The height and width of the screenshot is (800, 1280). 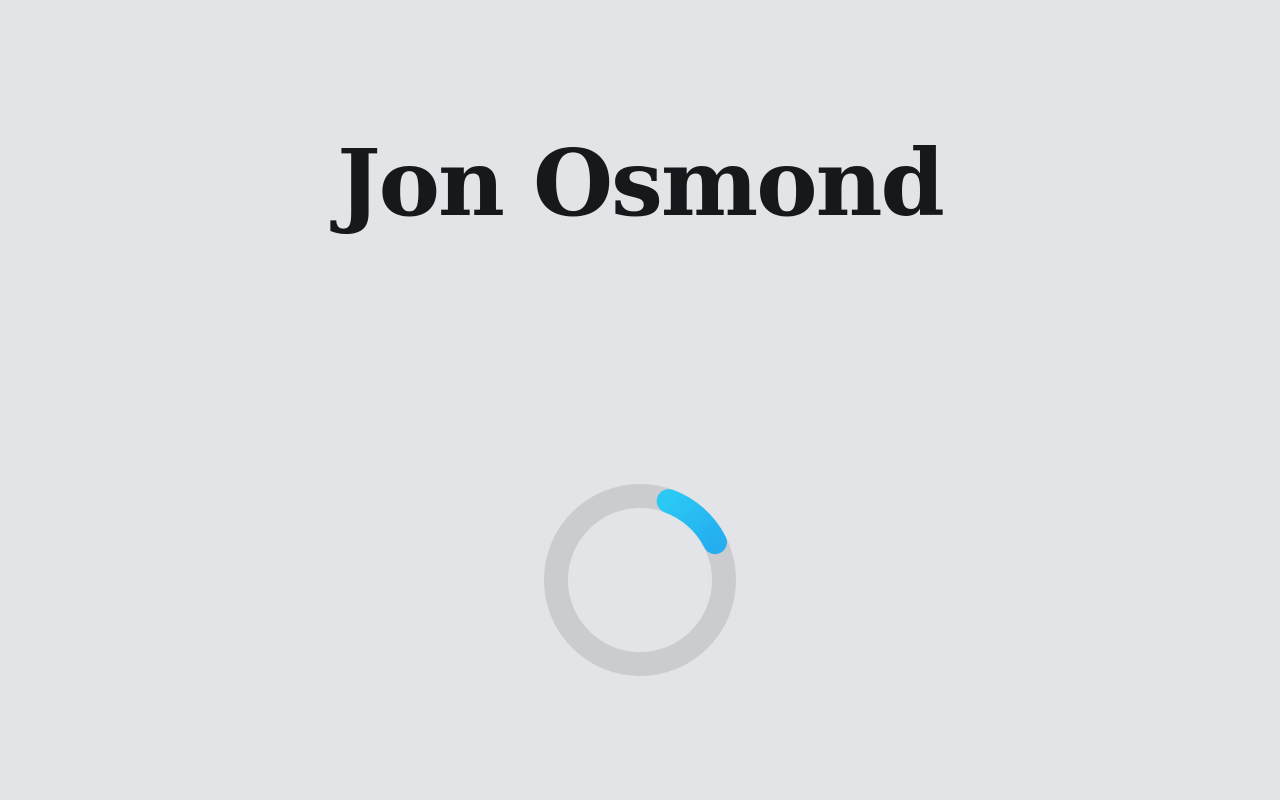 I want to click on loading-spinner-icon, so click(x=640, y=580).